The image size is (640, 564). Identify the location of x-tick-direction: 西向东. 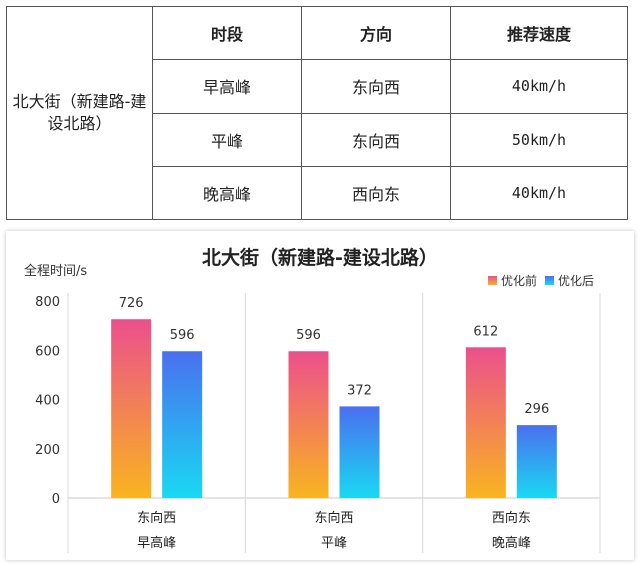
(511, 518).